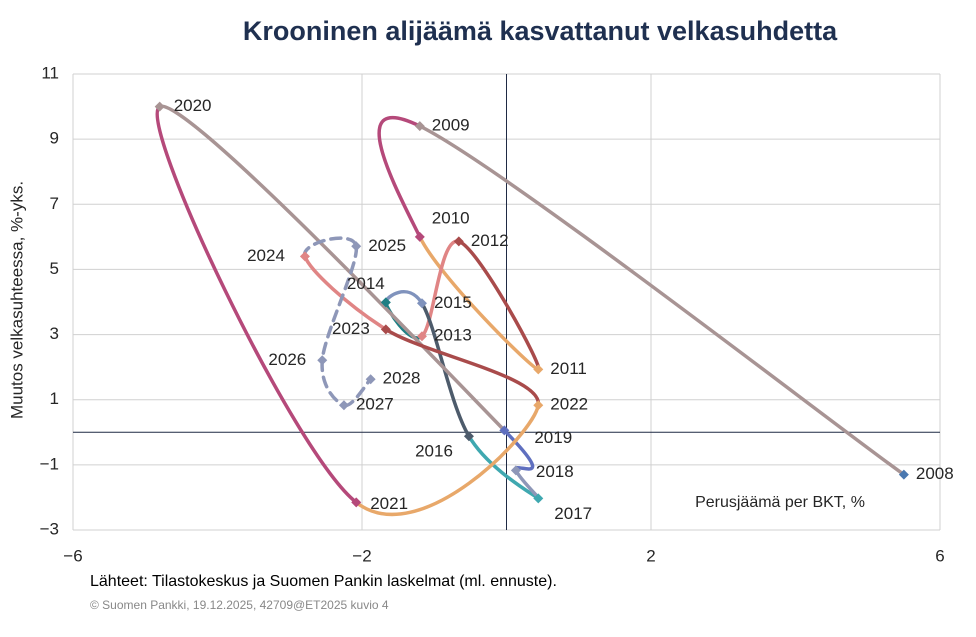  What do you see at coordinates (568, 368) in the screenshot?
I see `point-label: 2011` at bounding box center [568, 368].